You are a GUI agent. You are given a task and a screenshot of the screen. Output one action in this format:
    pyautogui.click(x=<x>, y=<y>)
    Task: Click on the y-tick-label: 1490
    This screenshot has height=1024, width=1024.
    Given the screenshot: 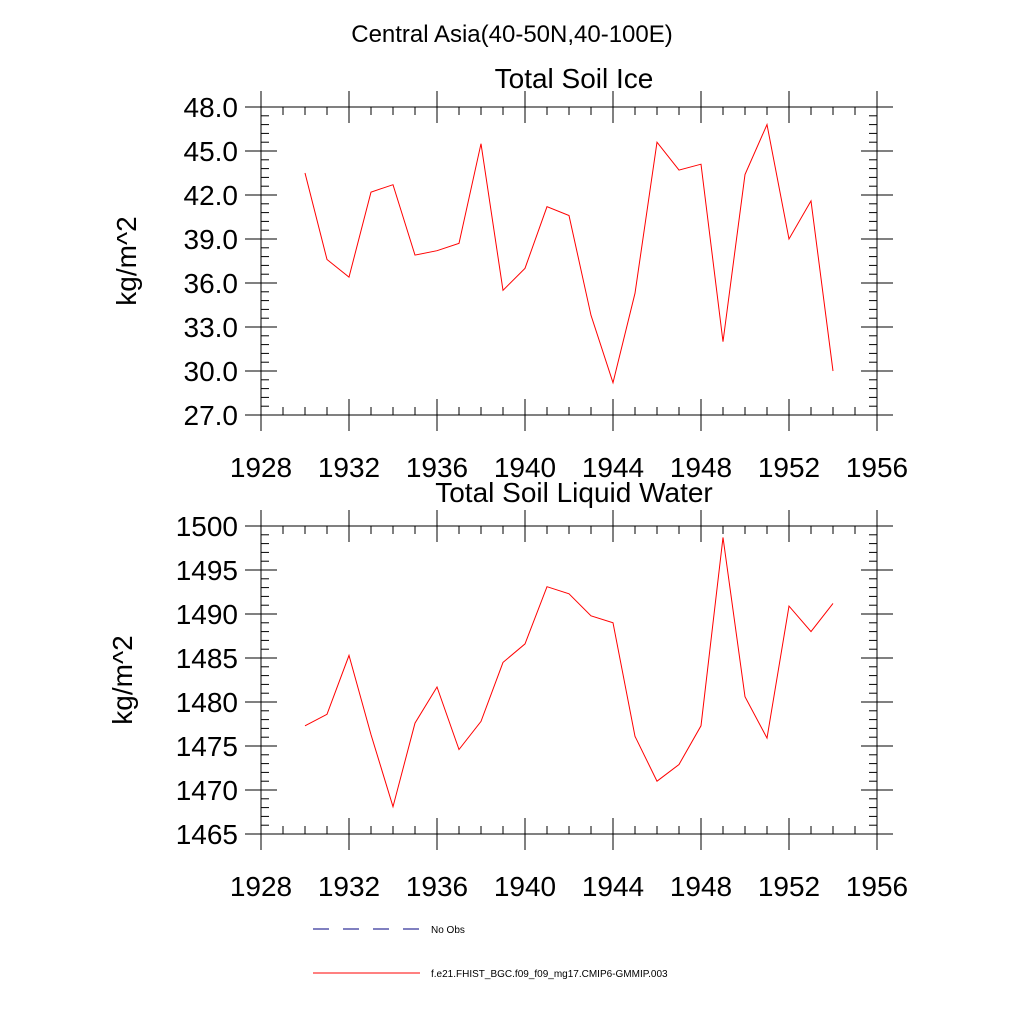 What is the action you would take?
    pyautogui.click(x=207, y=614)
    